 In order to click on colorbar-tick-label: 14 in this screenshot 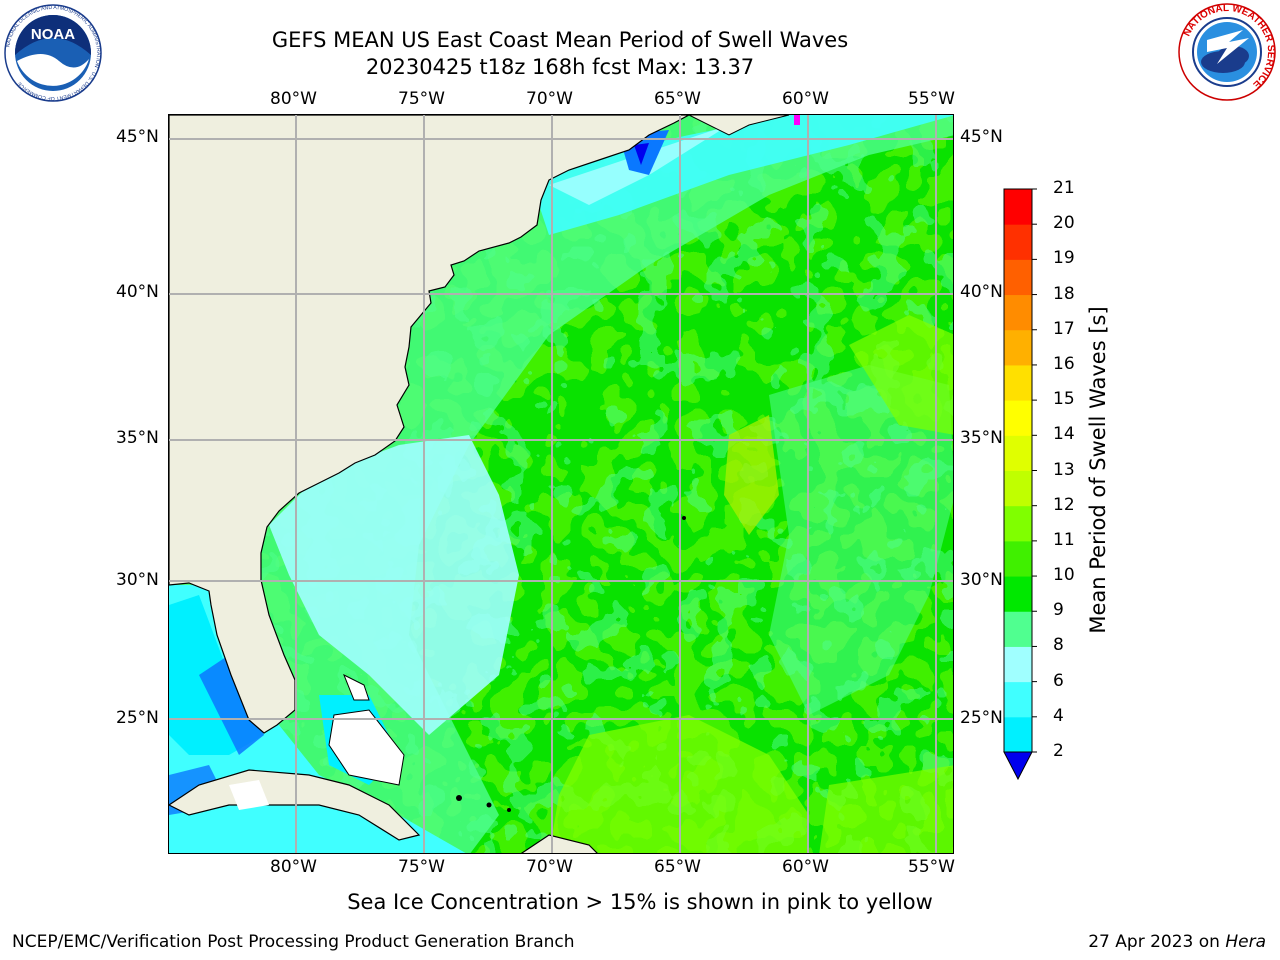, I will do `click(1064, 434)`.